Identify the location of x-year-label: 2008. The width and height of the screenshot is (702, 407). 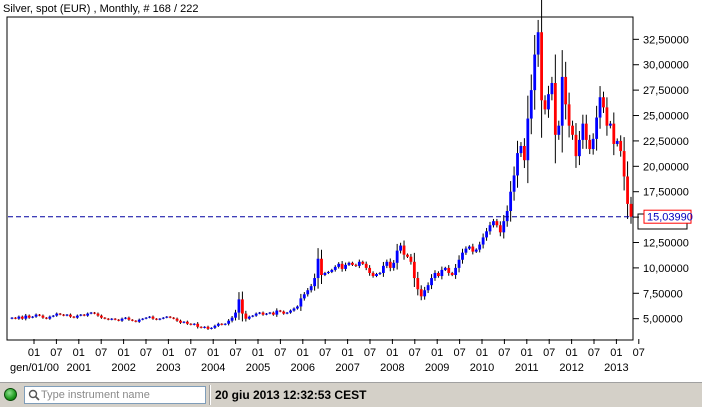
(392, 368).